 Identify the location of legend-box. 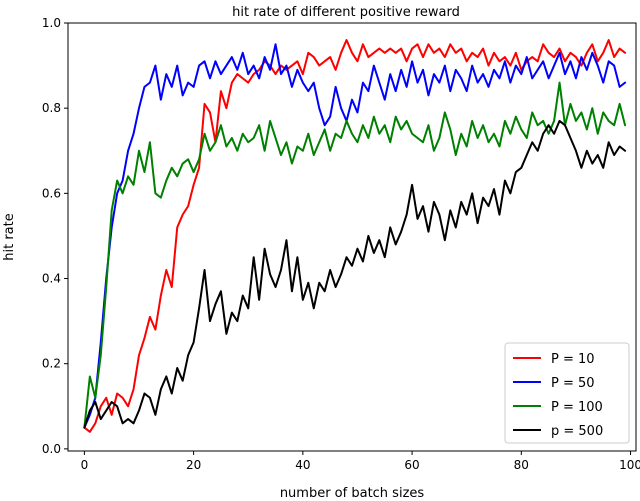
(567, 393).